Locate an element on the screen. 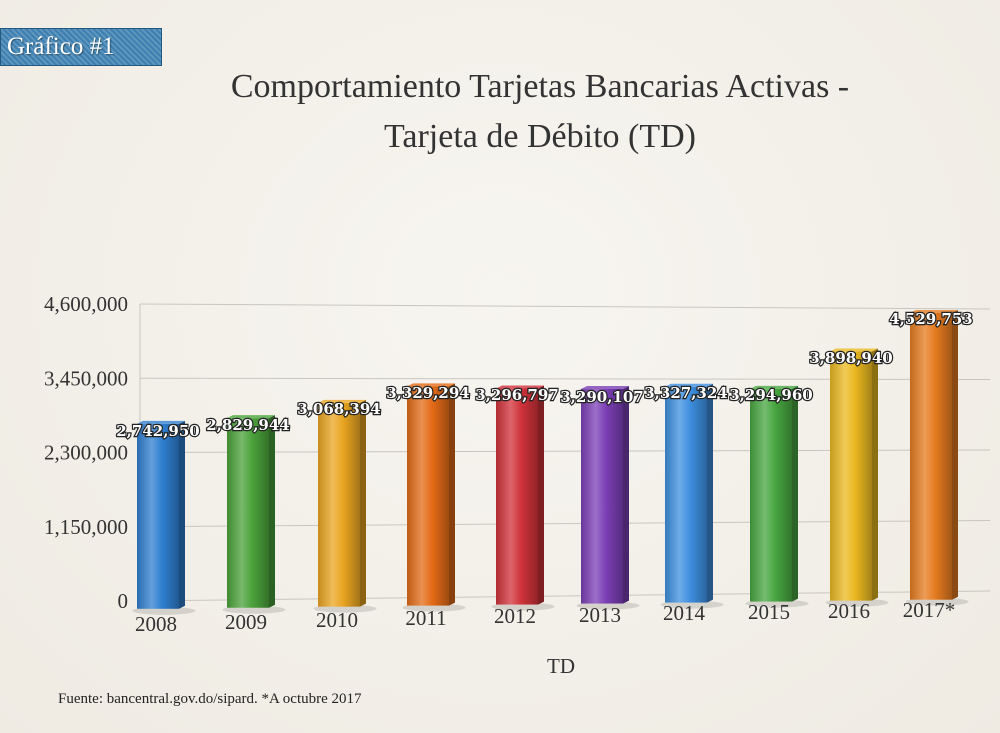  data-label: 3,294,960 is located at coordinates (771, 395).